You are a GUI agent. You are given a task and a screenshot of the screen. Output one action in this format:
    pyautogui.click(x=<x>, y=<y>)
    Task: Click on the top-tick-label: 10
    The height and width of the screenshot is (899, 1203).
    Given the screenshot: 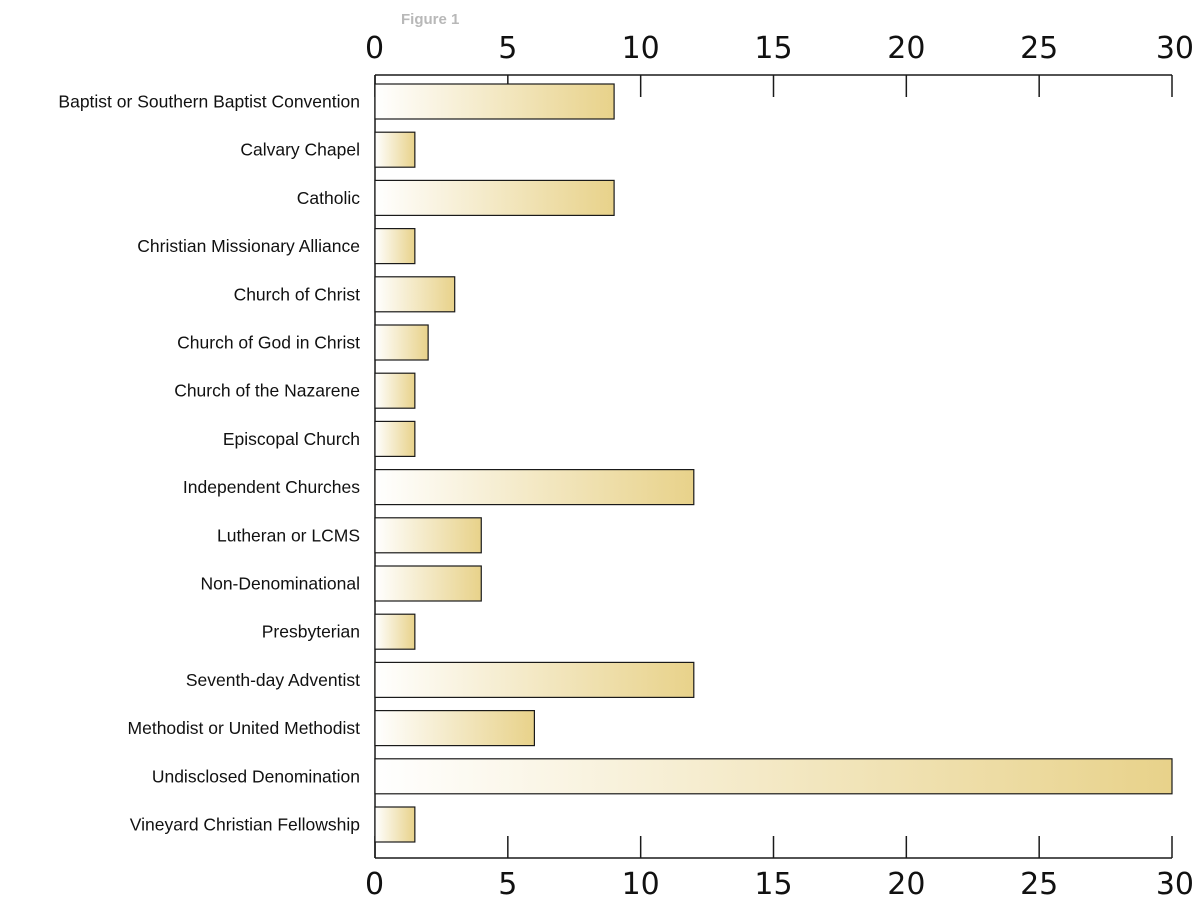 What is the action you would take?
    pyautogui.click(x=641, y=48)
    